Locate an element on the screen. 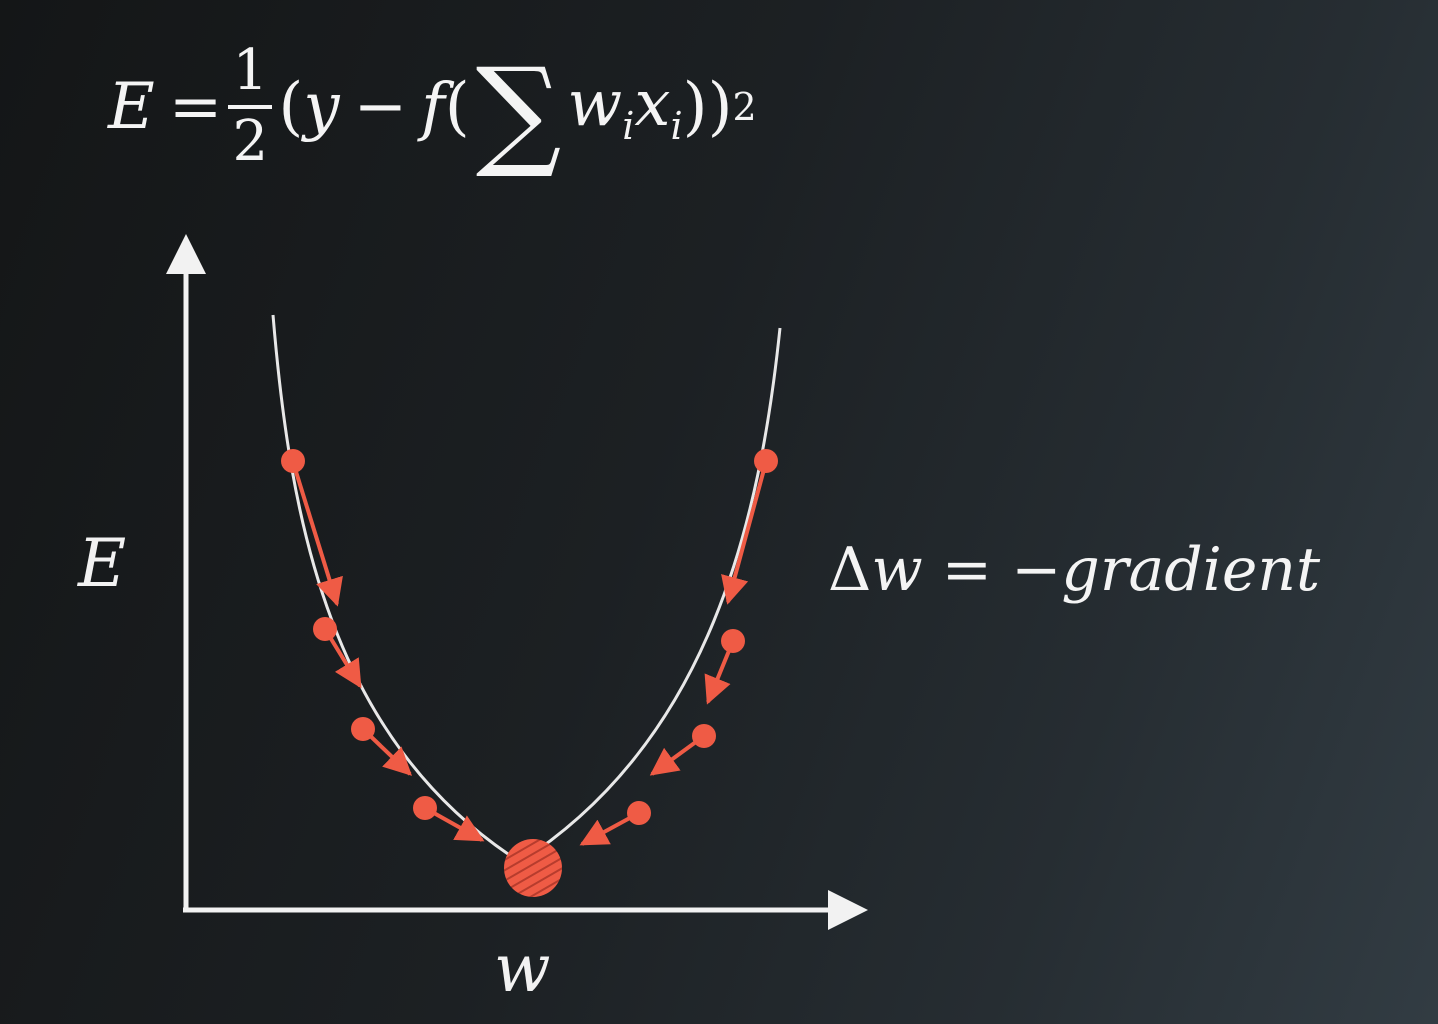  formula-open-paren-inner: ( is located at coordinates (457, 107).